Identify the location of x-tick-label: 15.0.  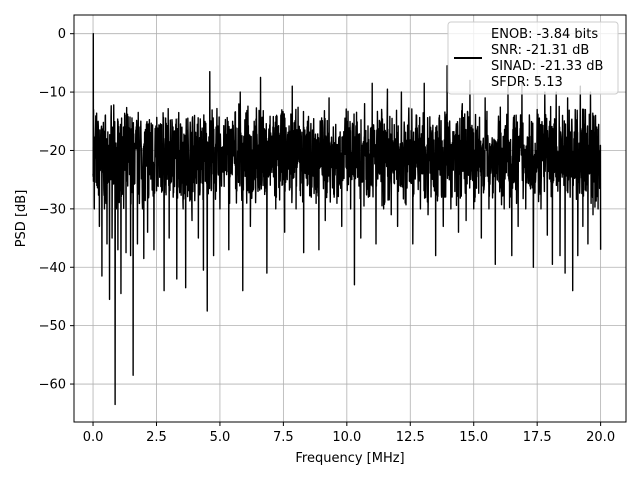
(473, 437).